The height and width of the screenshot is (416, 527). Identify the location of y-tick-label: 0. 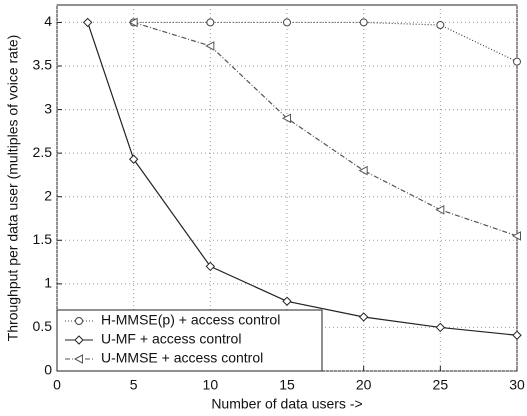
(48, 370).